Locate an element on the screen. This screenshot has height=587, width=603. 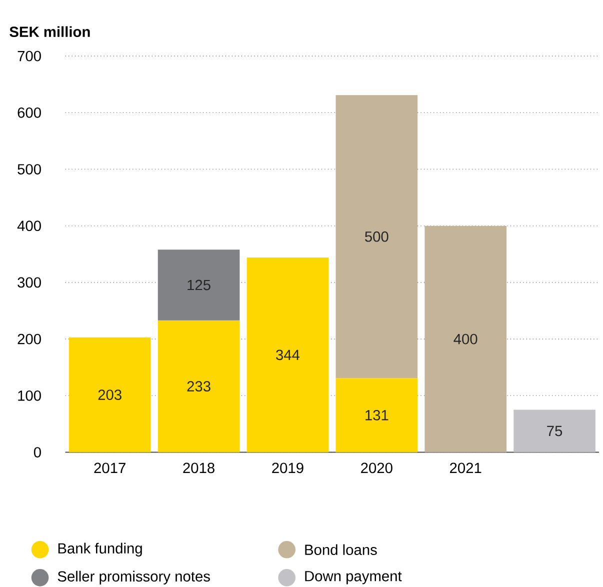
data-label: 75 is located at coordinates (554, 431).